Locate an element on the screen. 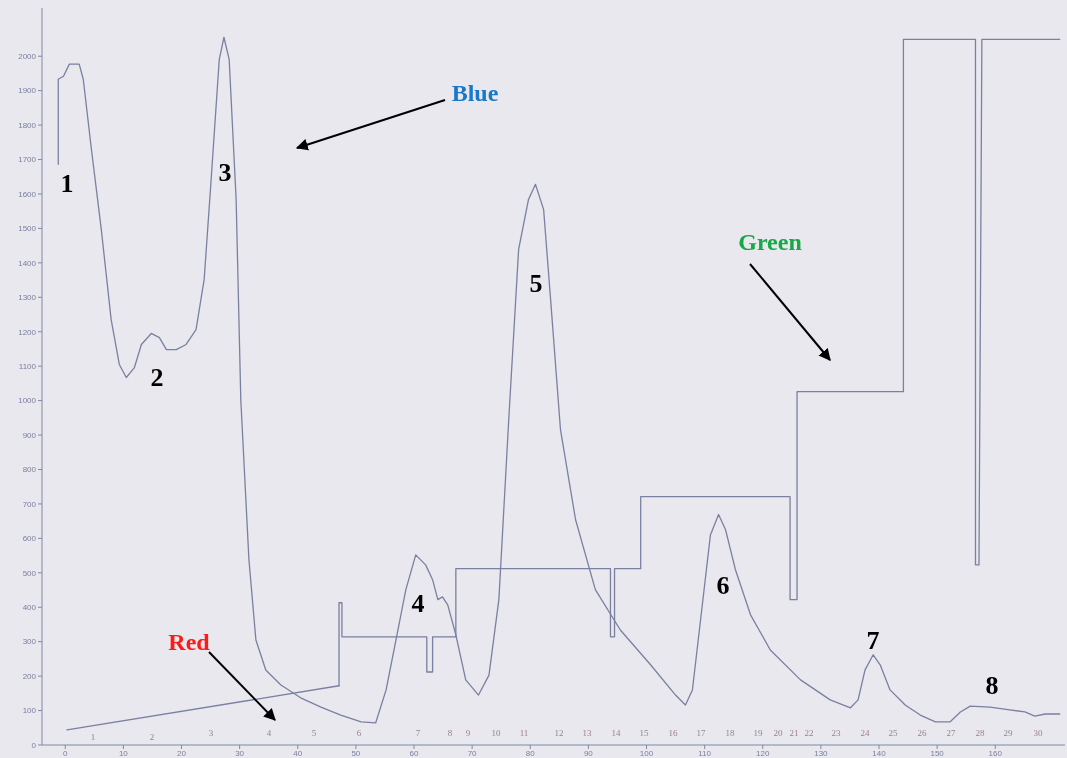 This screenshot has height=758, width=1067. x-tick-label: 80 is located at coordinates (530, 753).